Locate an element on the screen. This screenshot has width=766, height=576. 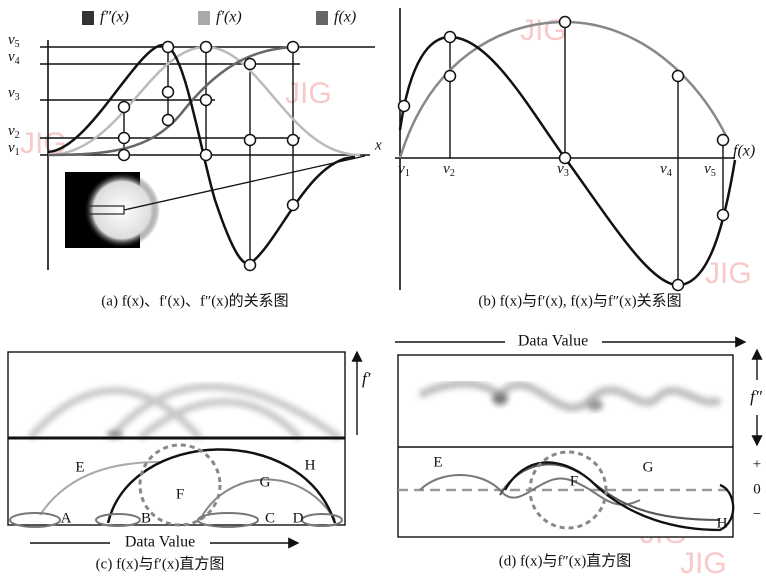
sign-label: 0 is located at coordinates (757, 489).